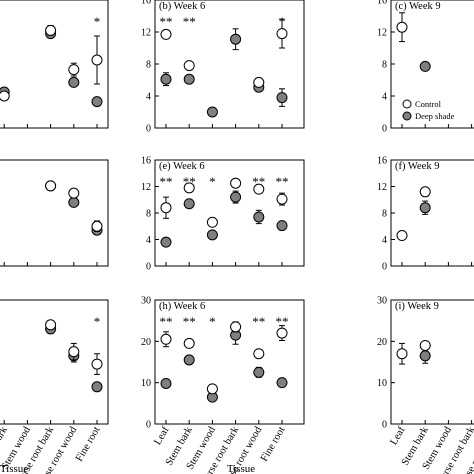 Image resolution: width=474 pixels, height=474 pixels. I want to click on panel-f: (f) Week 9 0 4 8 12 16, so click(425, 214).